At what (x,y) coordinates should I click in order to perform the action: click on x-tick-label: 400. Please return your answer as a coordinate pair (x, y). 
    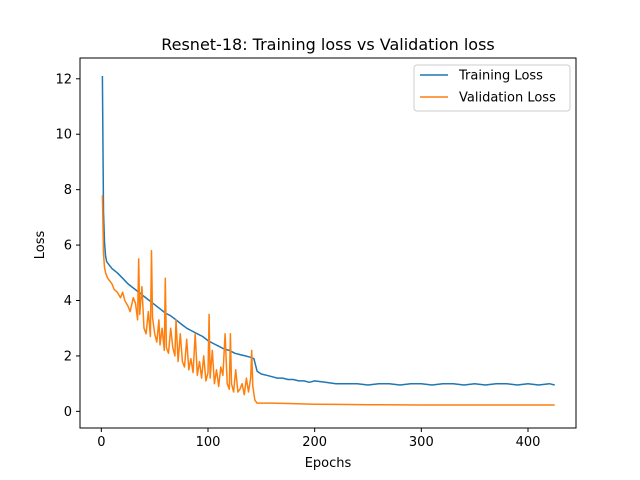
    Looking at the image, I should click on (528, 442).